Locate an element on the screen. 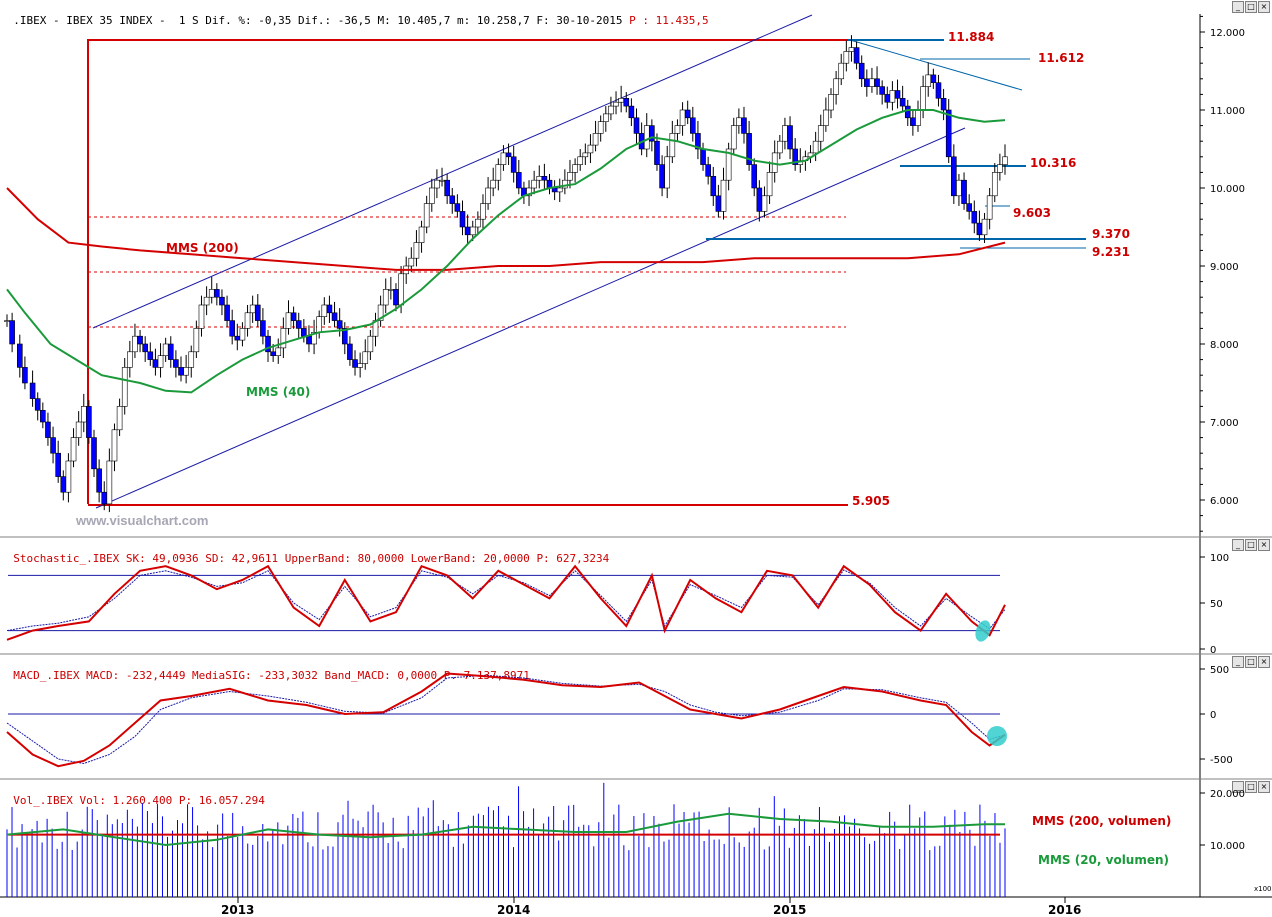  price-tick-label-5: 11.000 is located at coordinates (1227, 111).